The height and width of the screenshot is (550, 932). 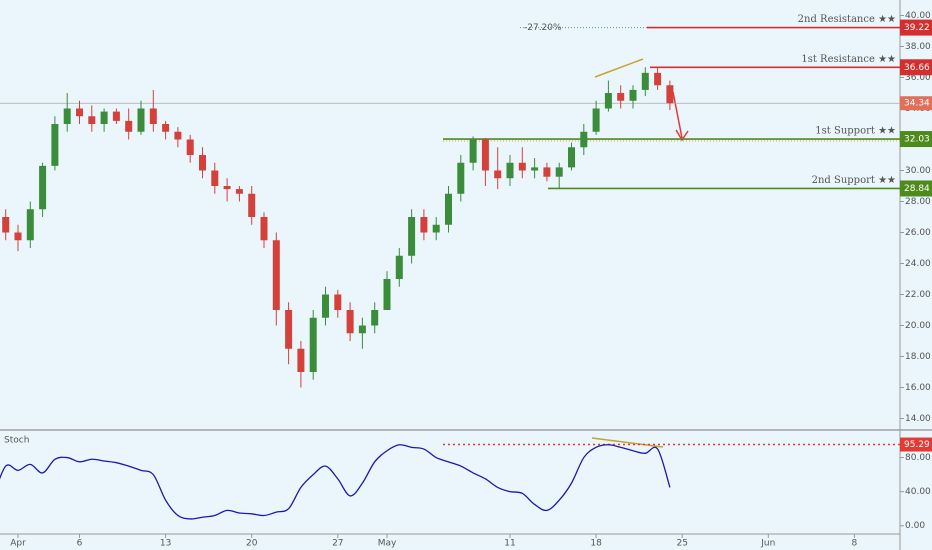 I want to click on y-tick-label: 80.00, so click(x=918, y=458).